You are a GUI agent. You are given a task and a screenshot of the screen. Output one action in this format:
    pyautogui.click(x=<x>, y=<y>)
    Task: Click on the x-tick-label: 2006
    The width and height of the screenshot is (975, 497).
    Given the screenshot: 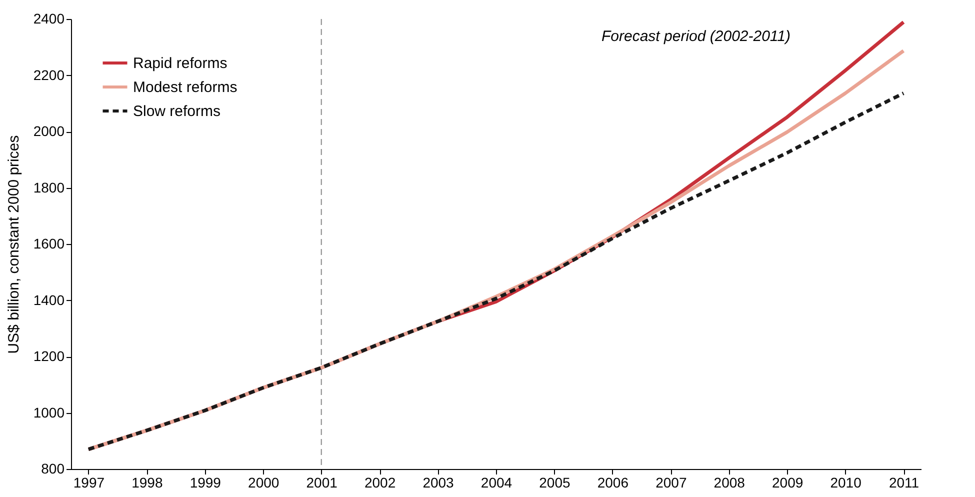 What is the action you would take?
    pyautogui.click(x=613, y=482)
    